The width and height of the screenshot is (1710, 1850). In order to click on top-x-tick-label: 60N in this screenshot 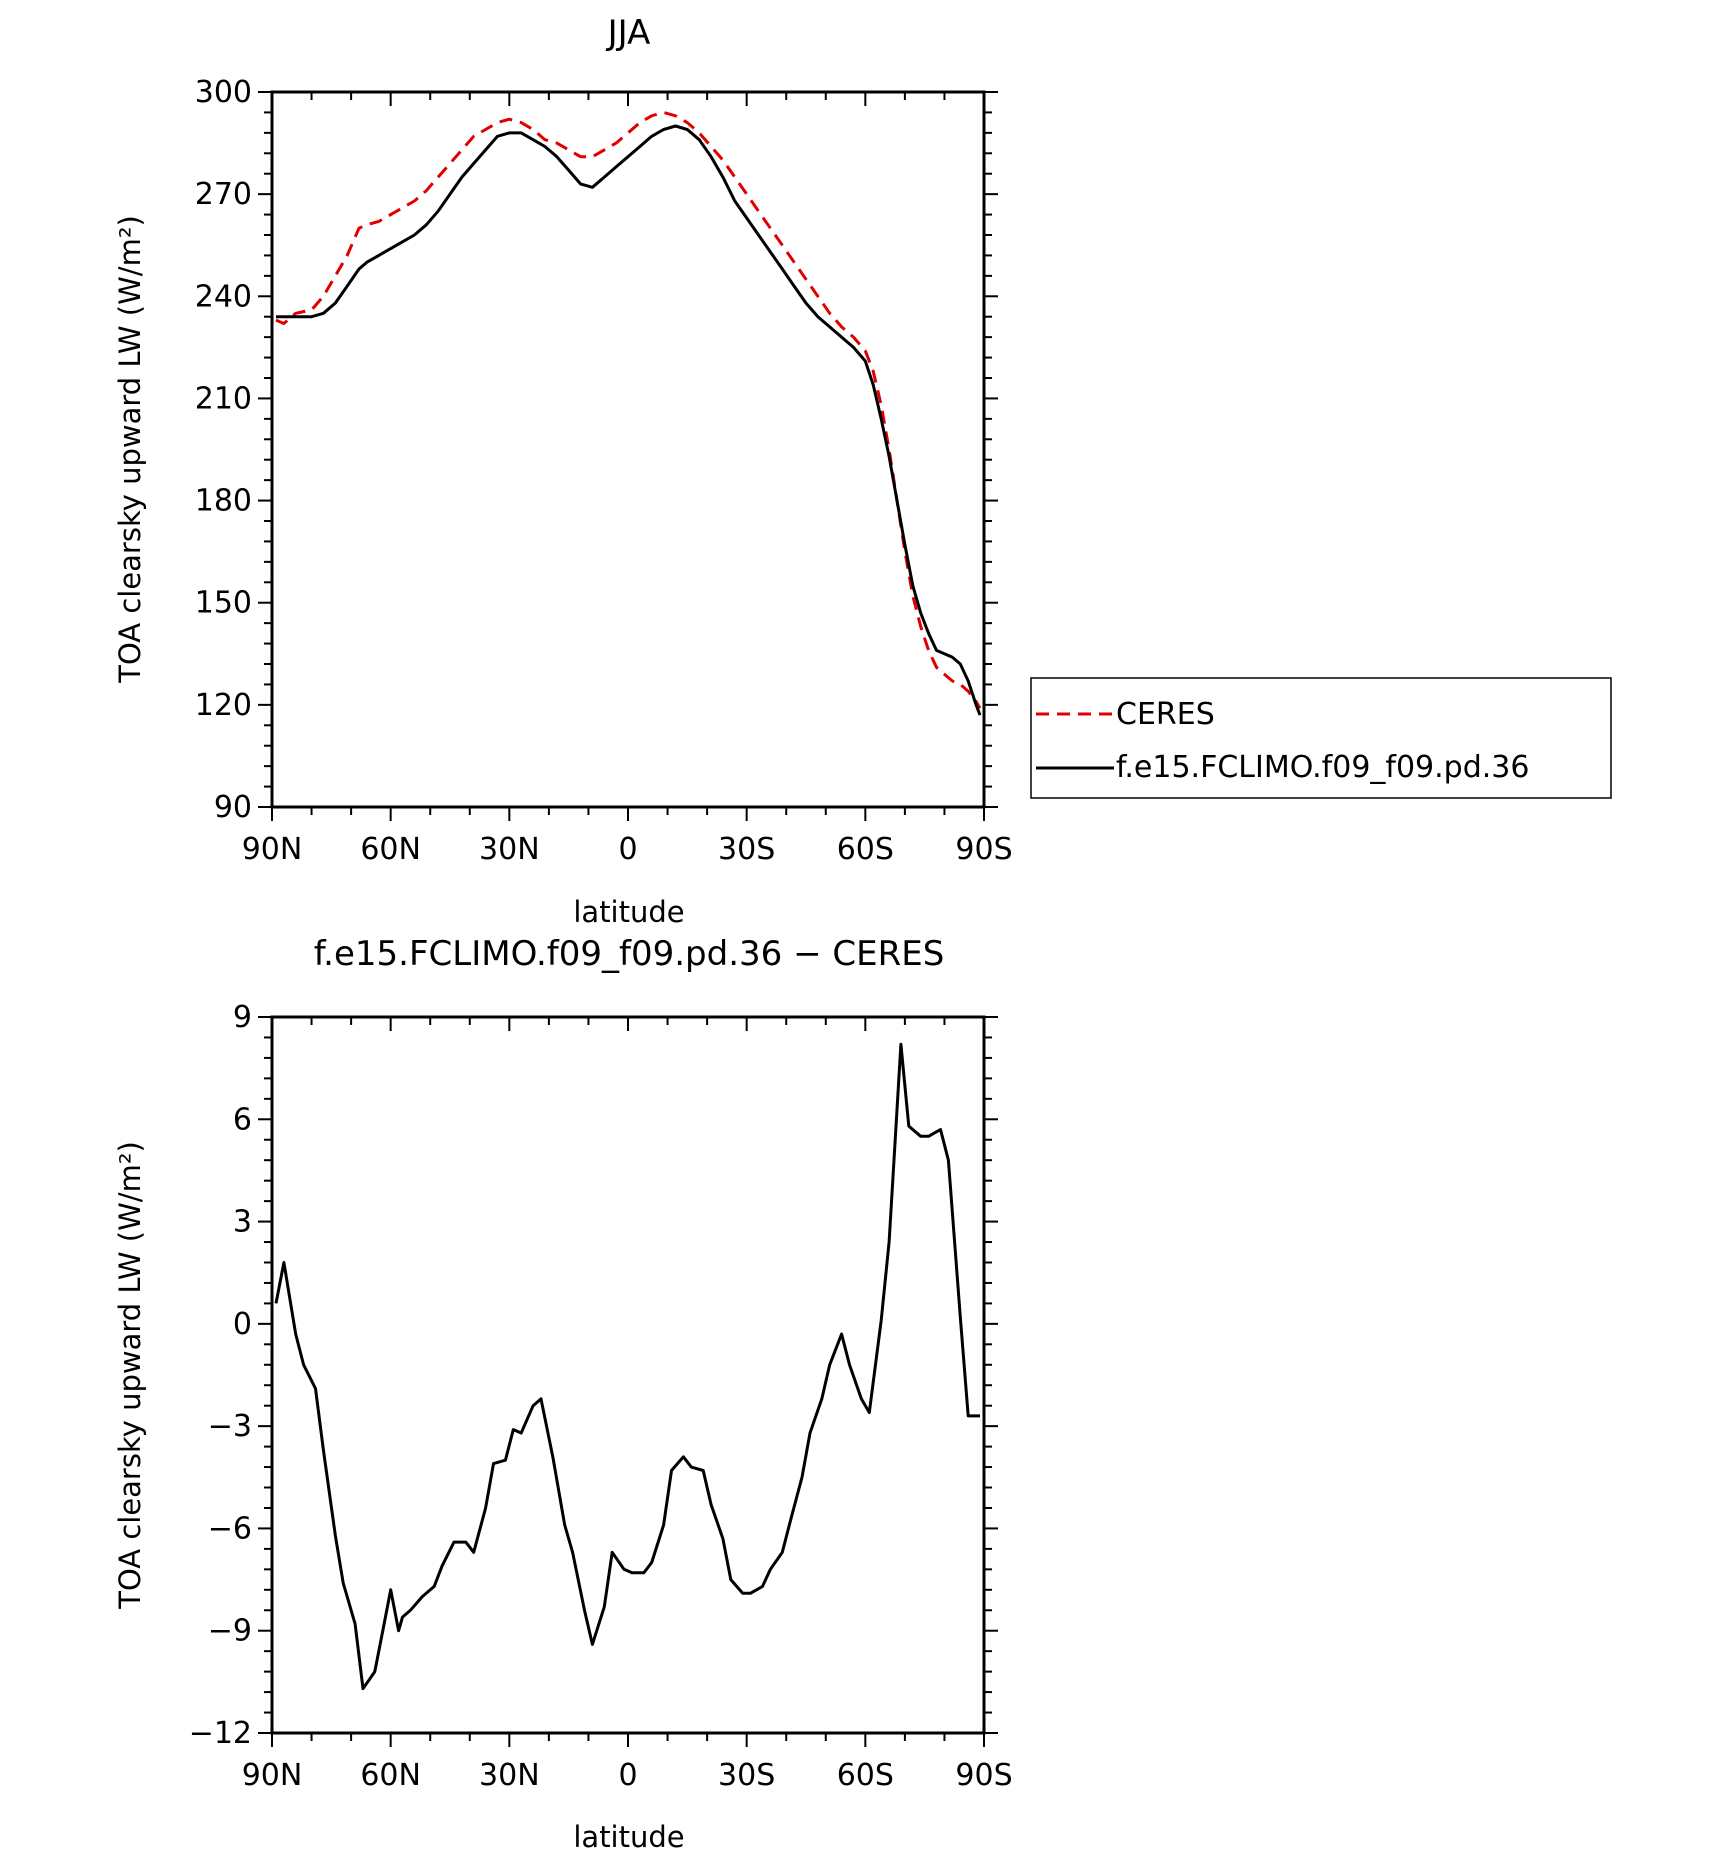, I will do `click(390, 849)`.